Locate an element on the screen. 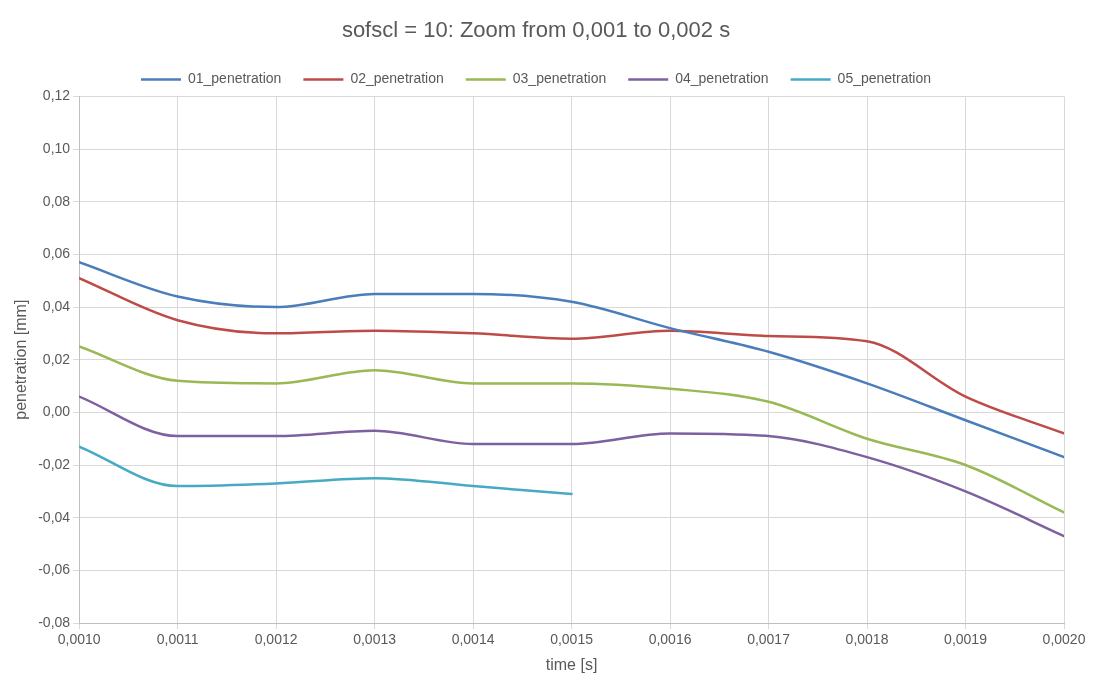 This screenshot has width=1100, height=689. y-tick-label: 0,12 is located at coordinates (56, 95).